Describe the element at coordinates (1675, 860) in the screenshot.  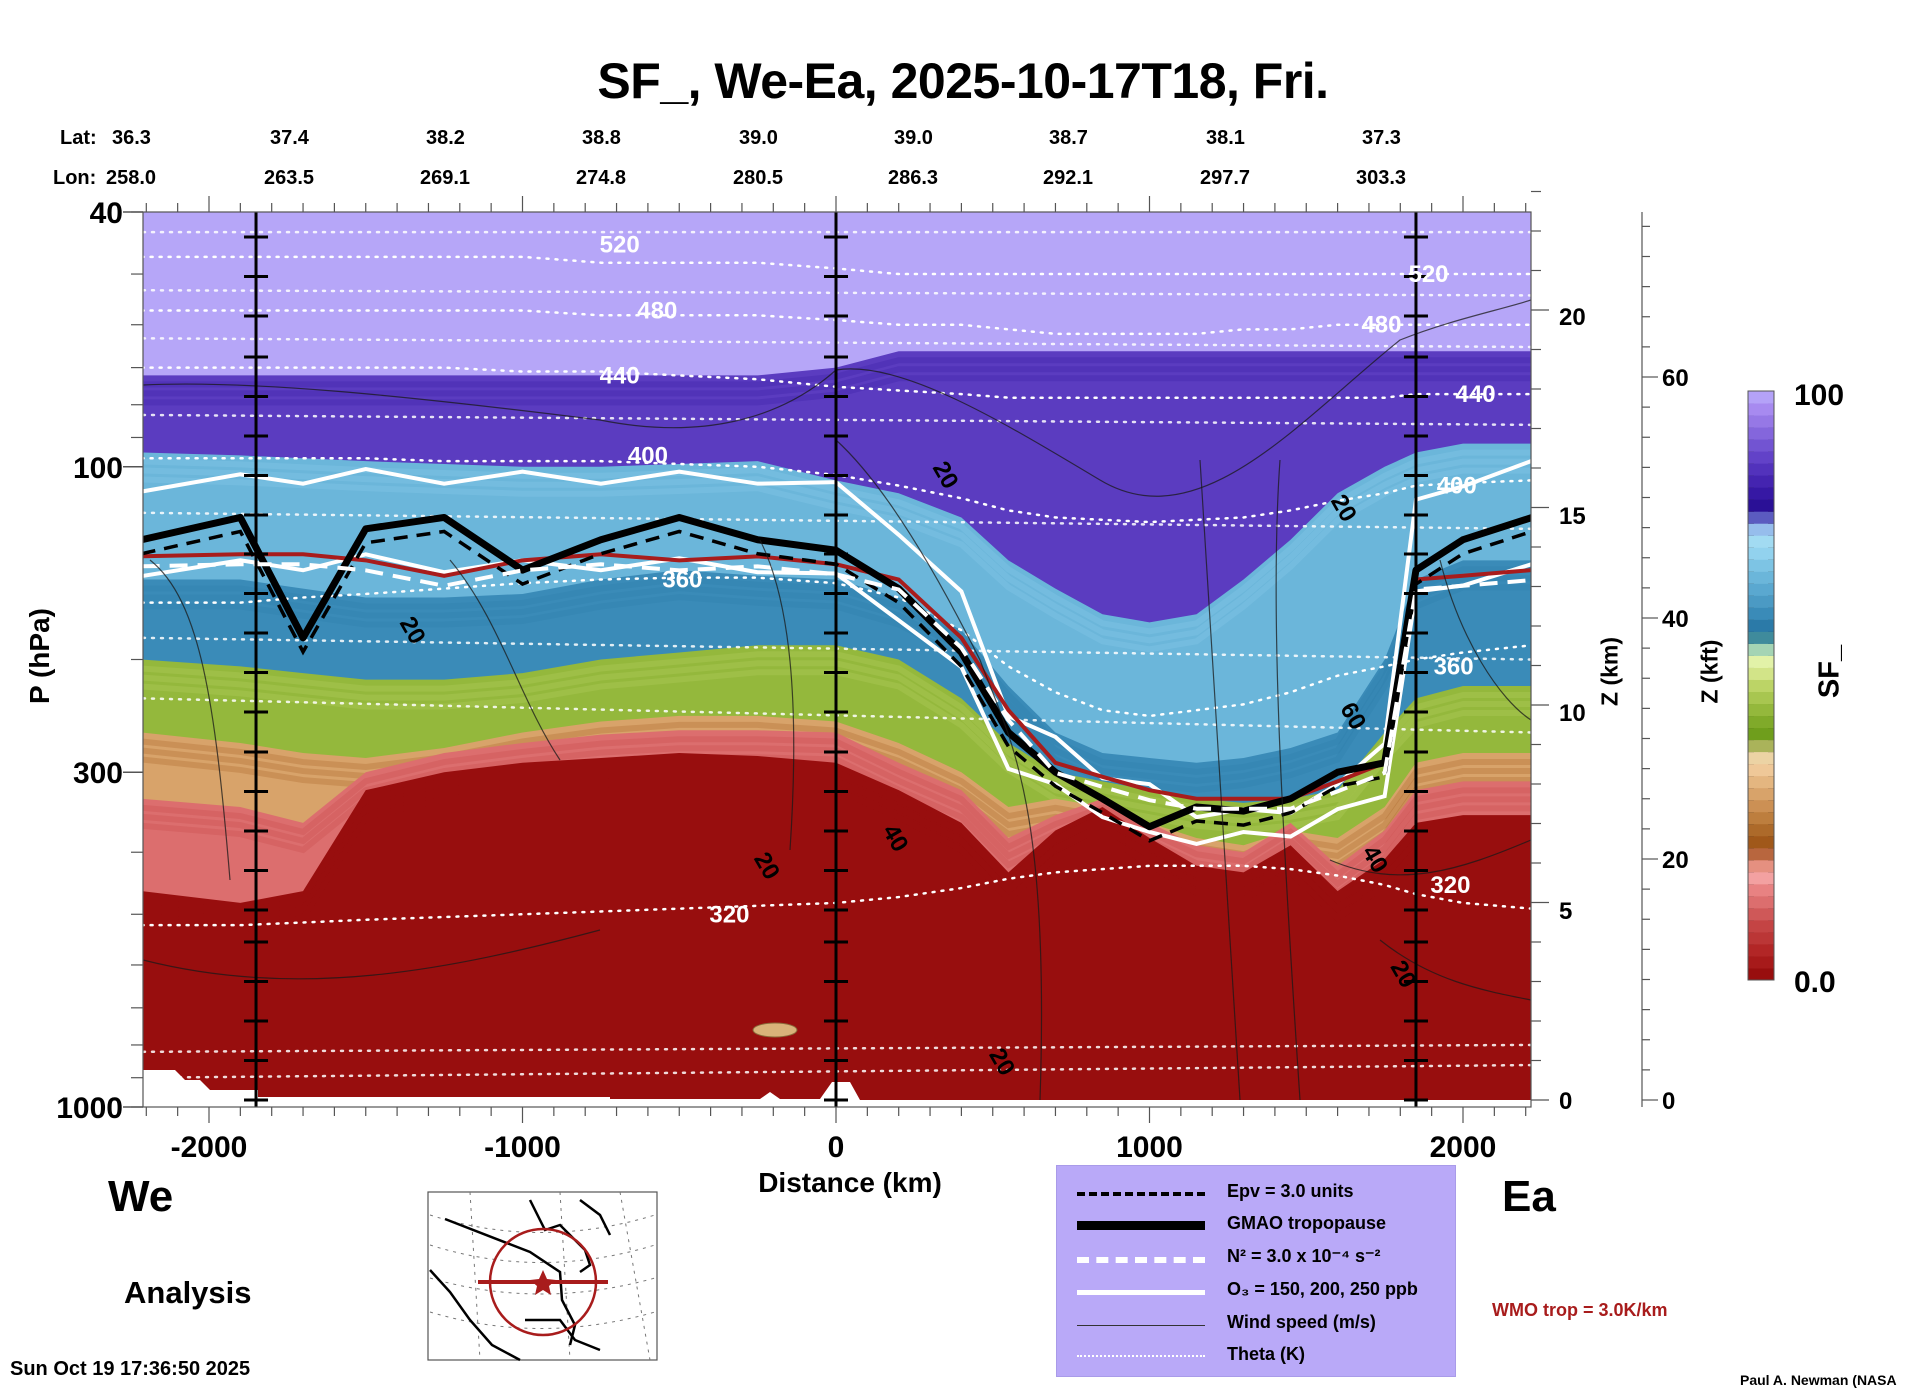
I see `z-kft-tick-label: 20` at that location.